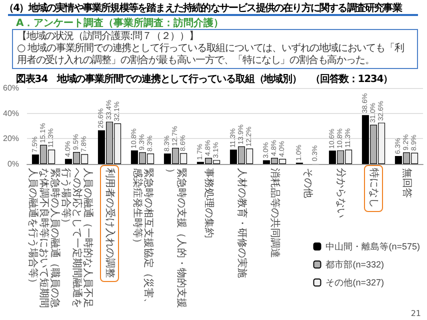  What do you see at coordinates (355, 283) in the screenshot?
I see `legend-label: その他(n=327)` at bounding box center [355, 283].